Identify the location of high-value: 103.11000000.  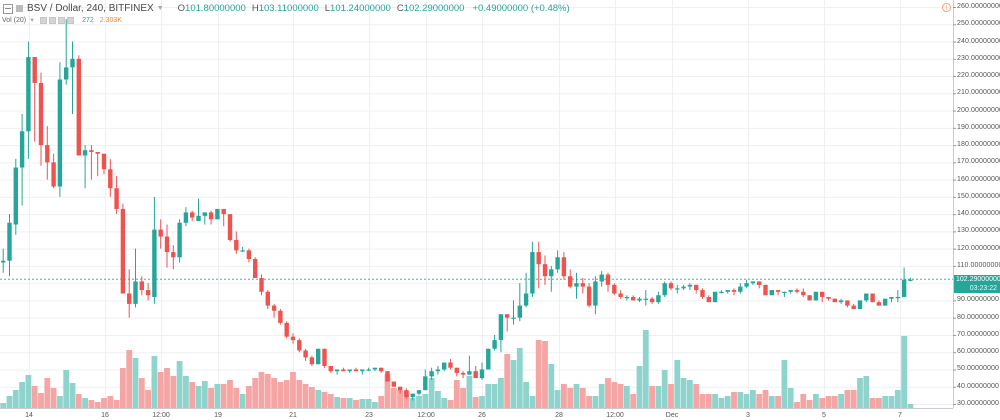
(288, 8).